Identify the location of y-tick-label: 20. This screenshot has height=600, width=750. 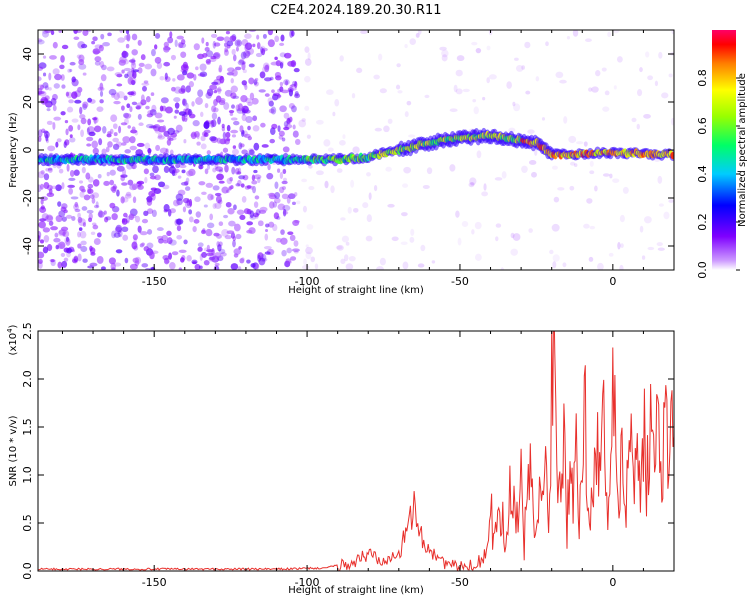
(27, 102).